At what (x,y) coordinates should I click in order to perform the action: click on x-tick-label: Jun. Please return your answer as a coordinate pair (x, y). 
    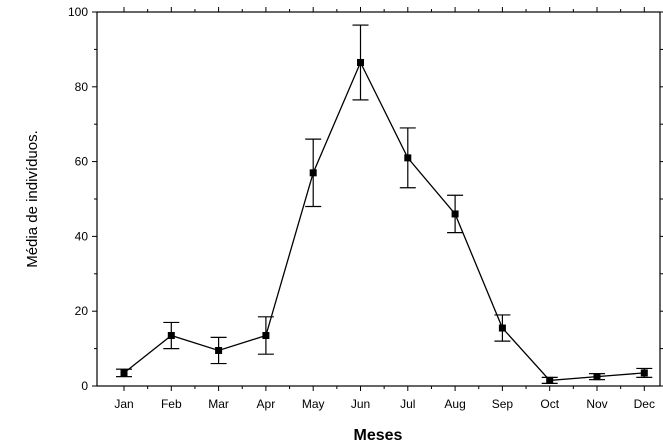
    Looking at the image, I should click on (360, 404).